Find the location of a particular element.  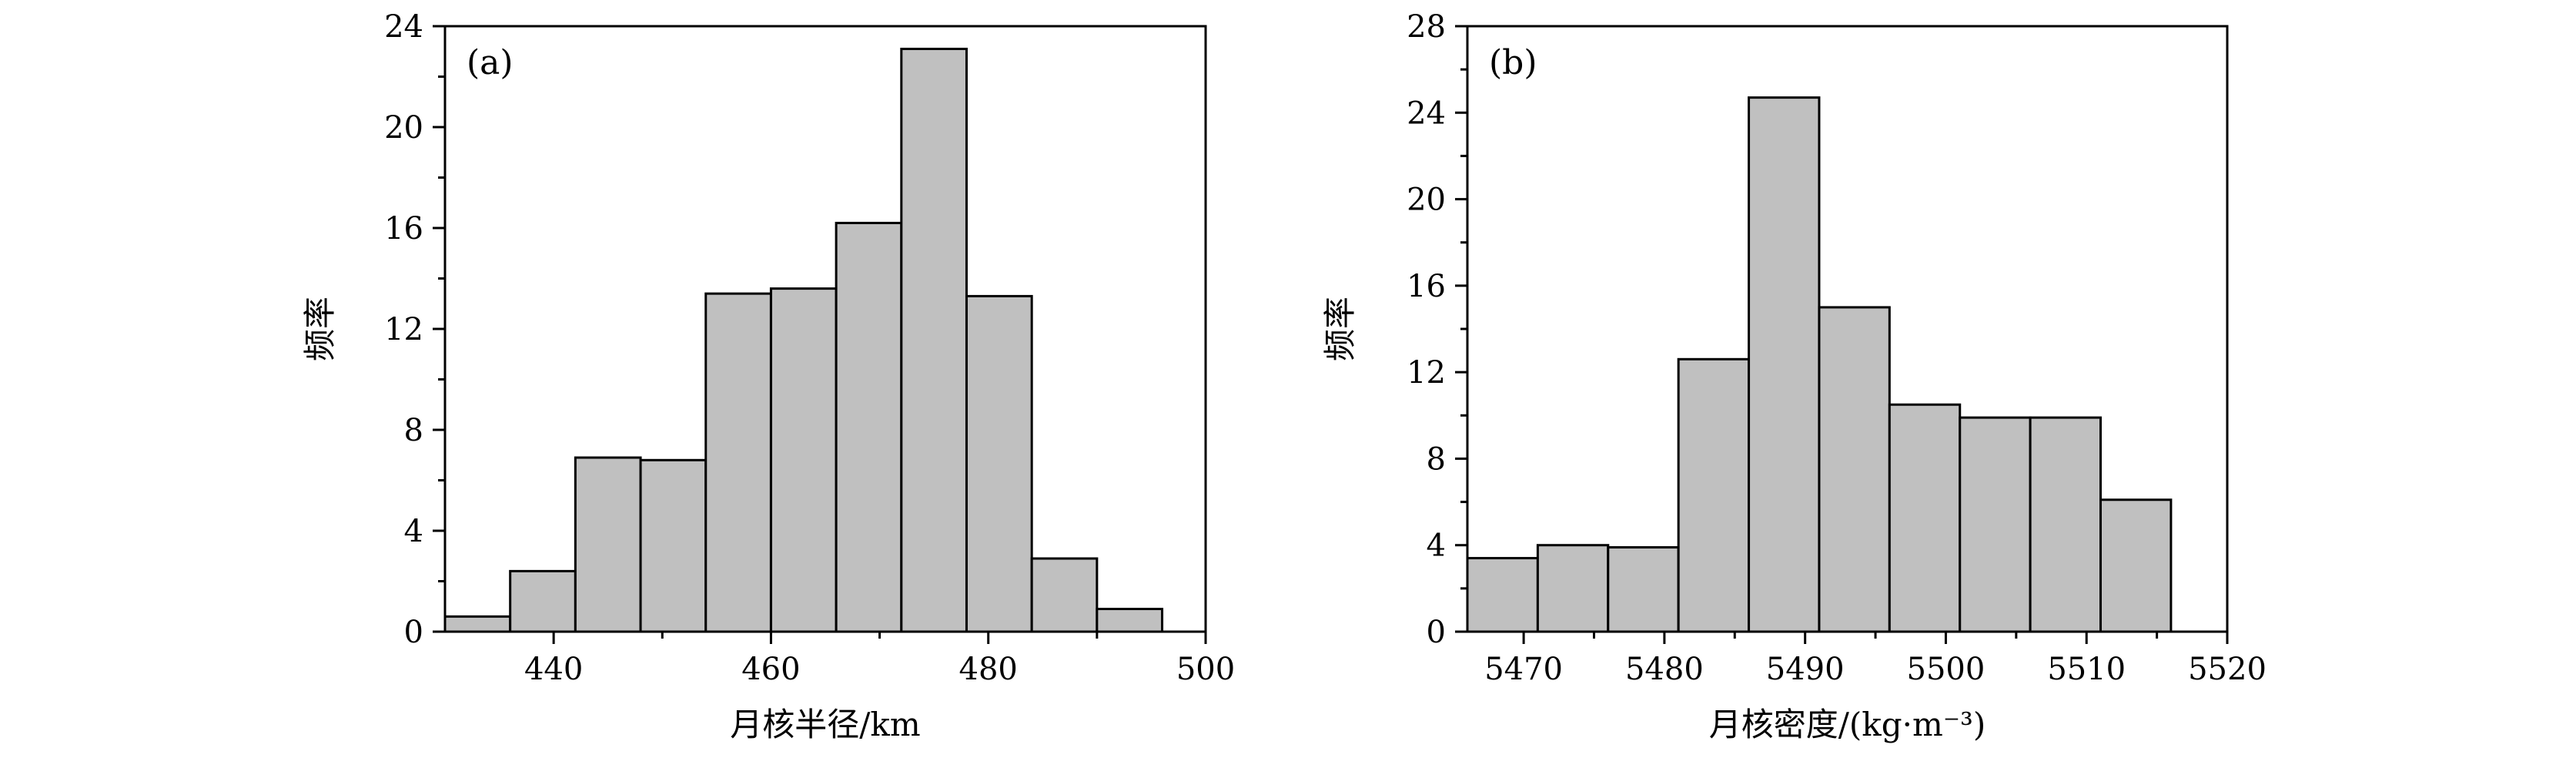

panel-label: (b) is located at coordinates (1513, 63).